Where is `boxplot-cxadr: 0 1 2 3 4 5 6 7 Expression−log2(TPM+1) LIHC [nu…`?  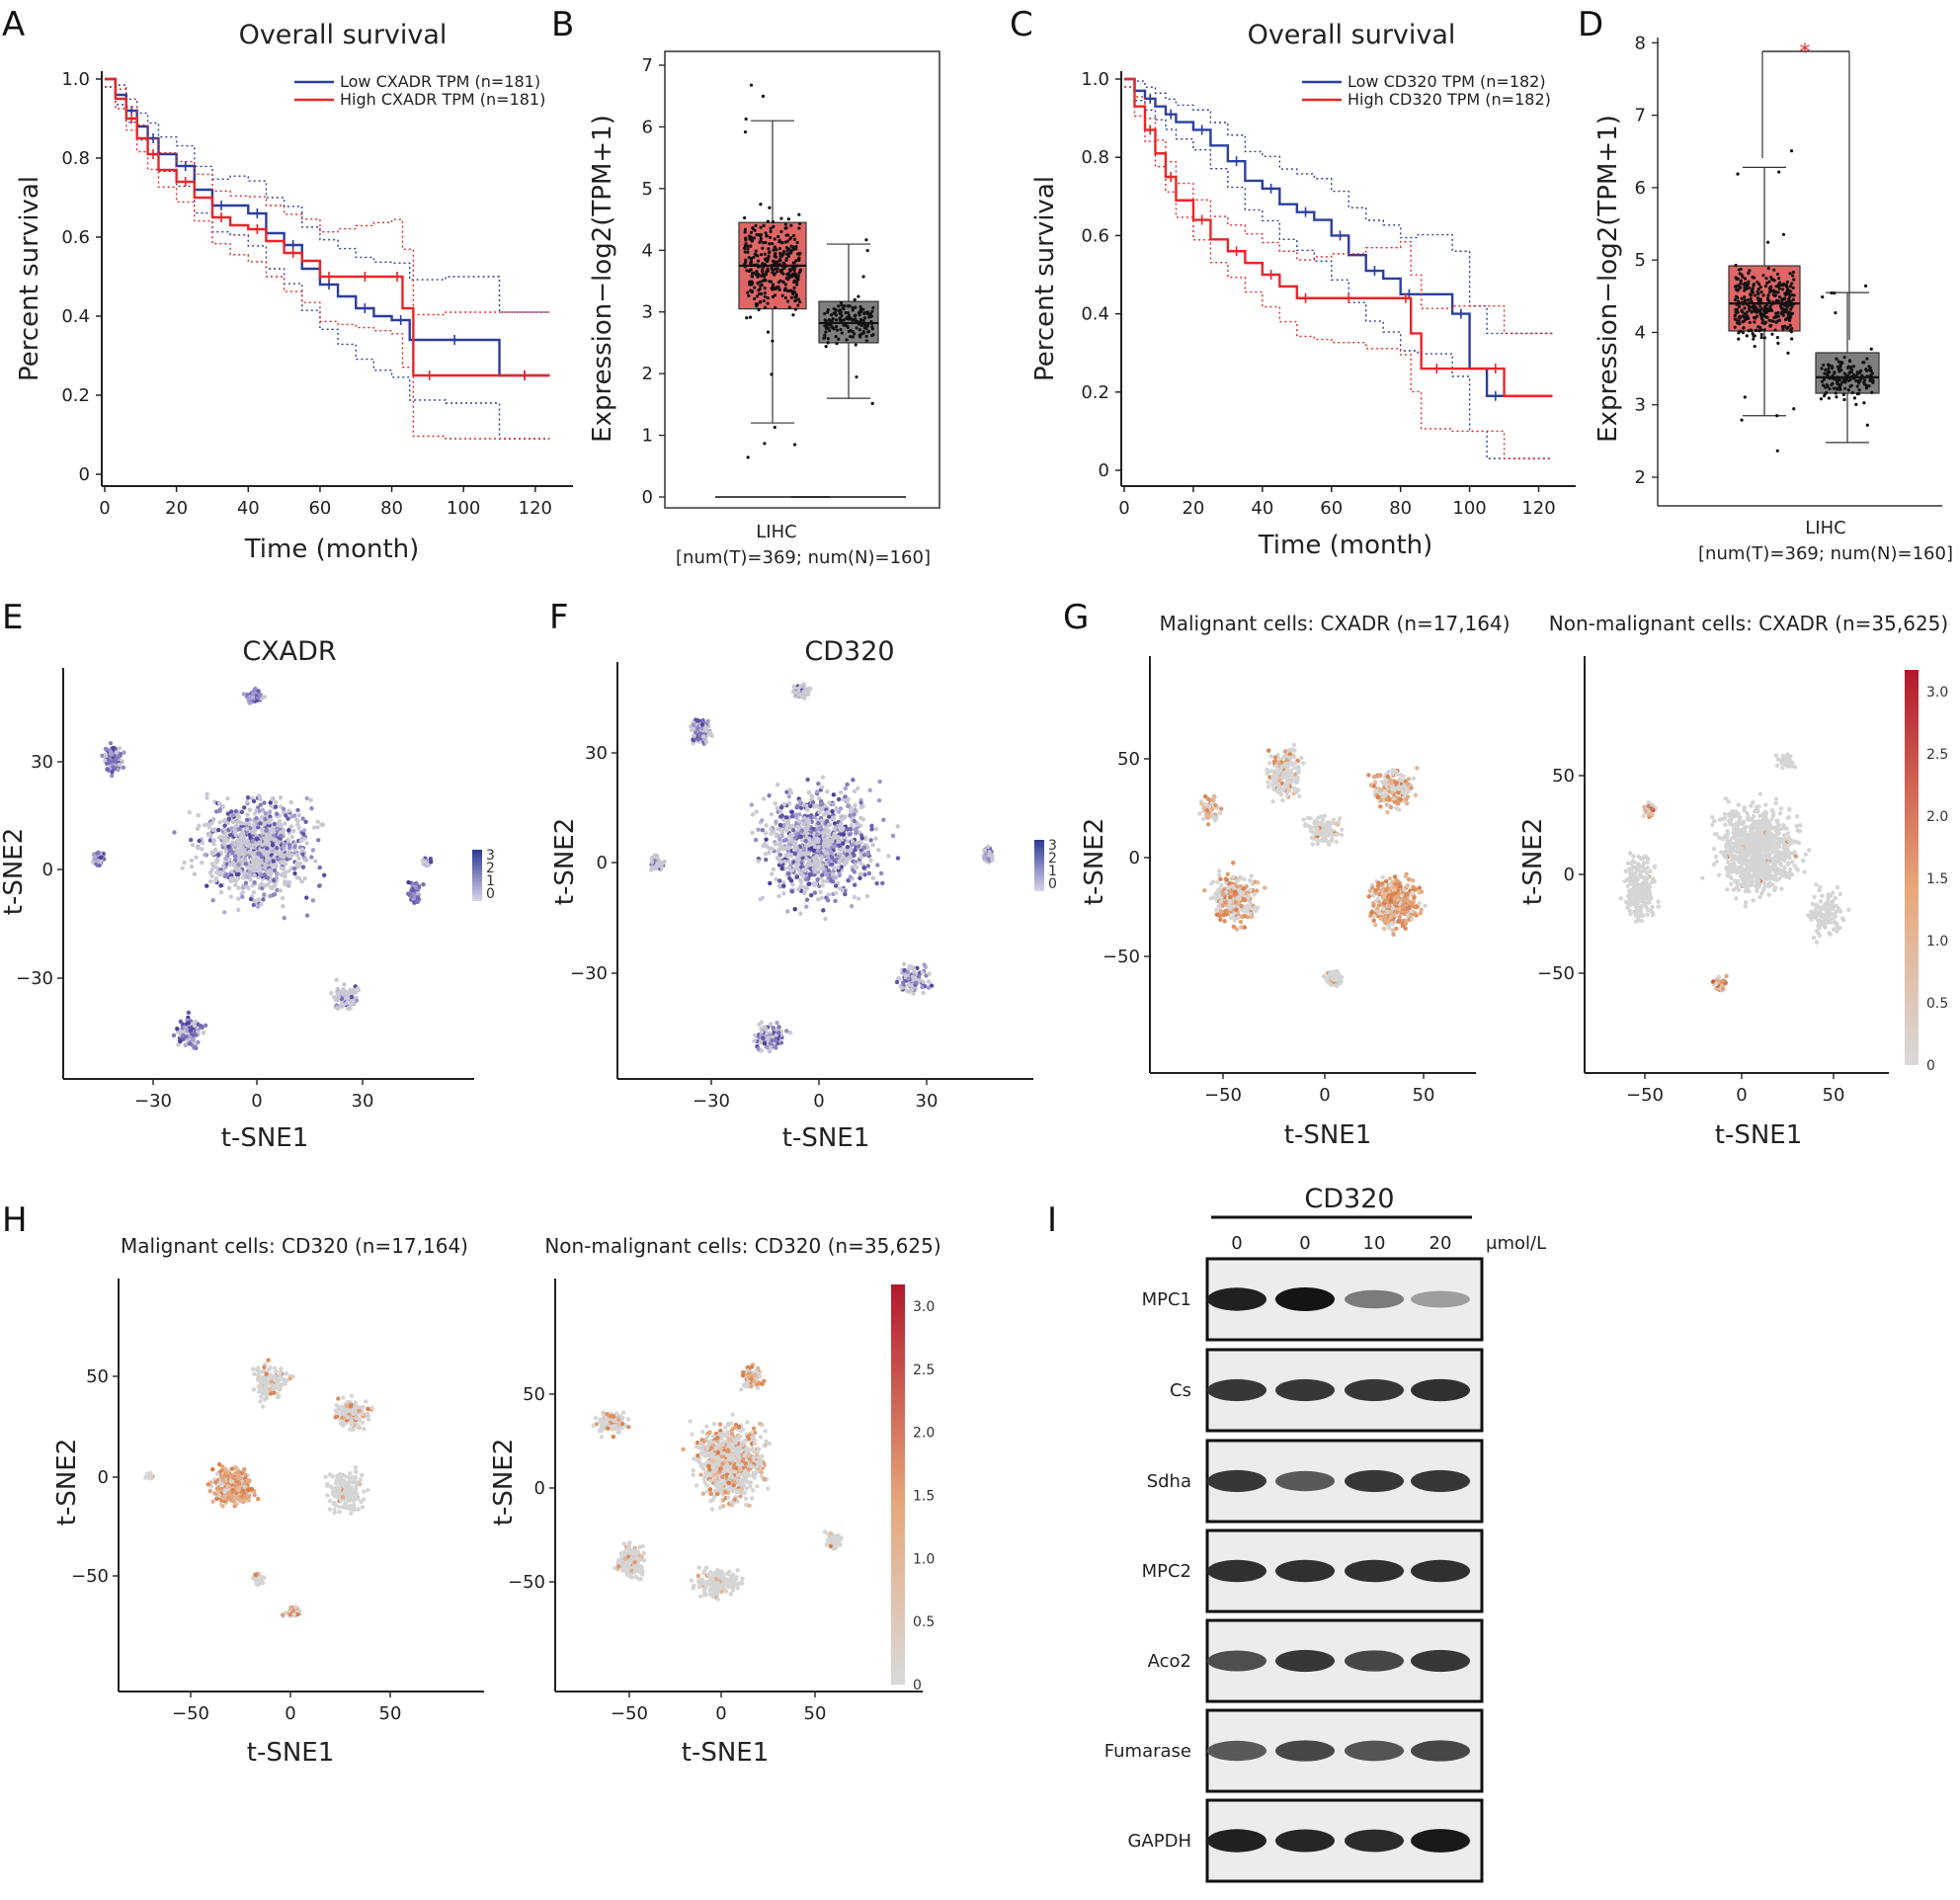
boxplot-cxadr: 0 1 2 3 4 5 6 7 Expression−log2(TPM+1) LIHC [nu… is located at coordinates (764, 309).